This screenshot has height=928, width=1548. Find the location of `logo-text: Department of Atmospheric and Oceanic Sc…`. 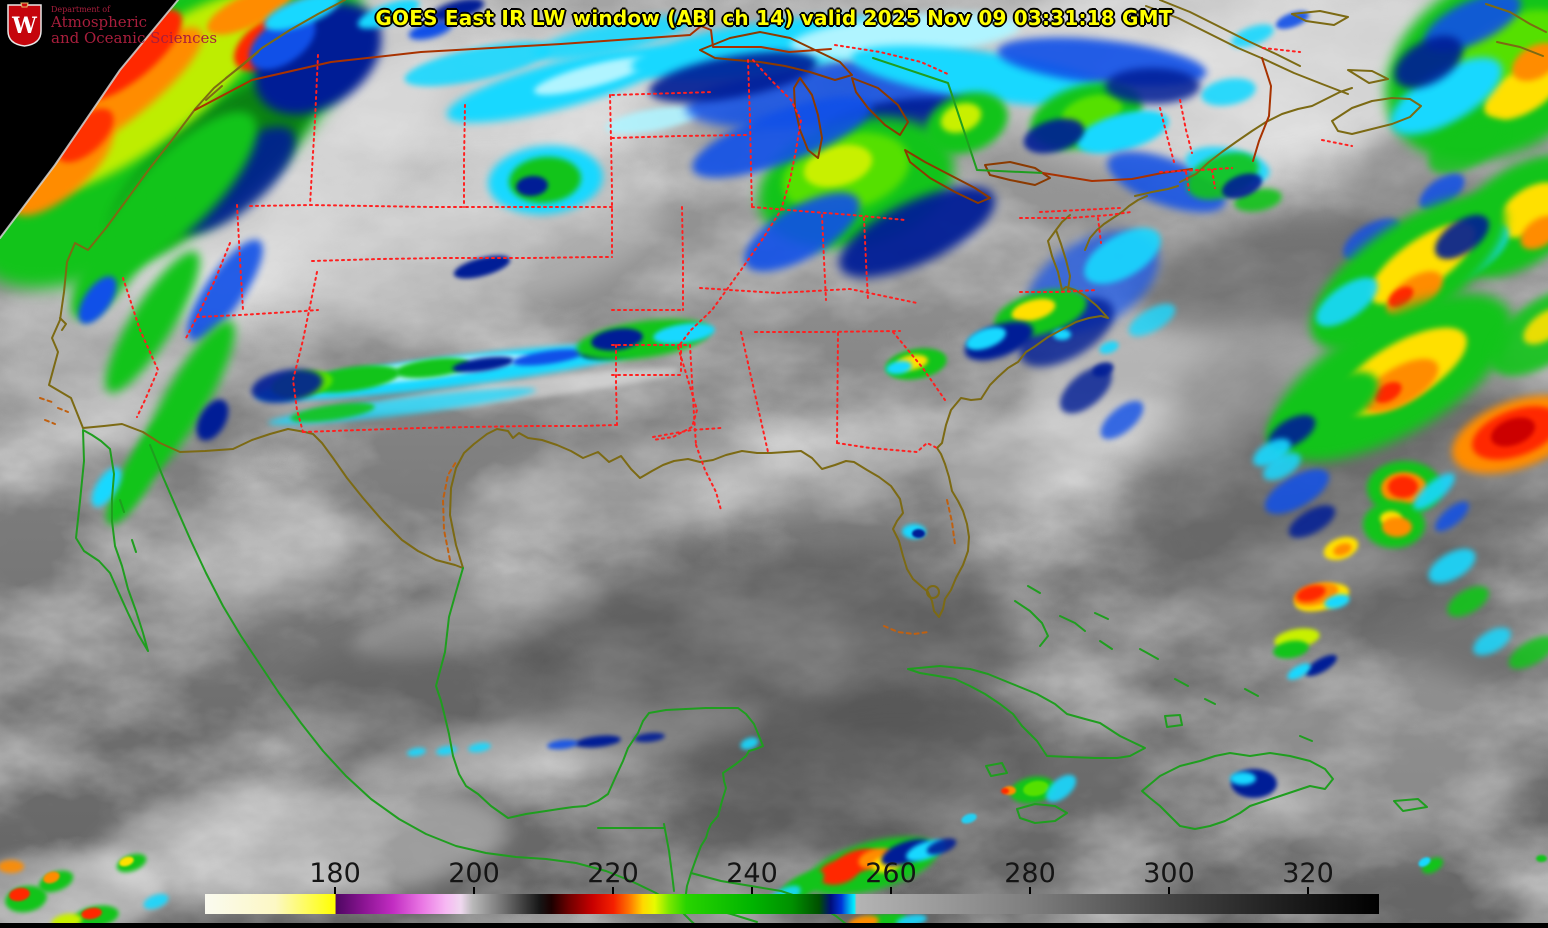

logo-text: Department of Atmospheric and Oceanic Sc… is located at coordinates (134, 24).